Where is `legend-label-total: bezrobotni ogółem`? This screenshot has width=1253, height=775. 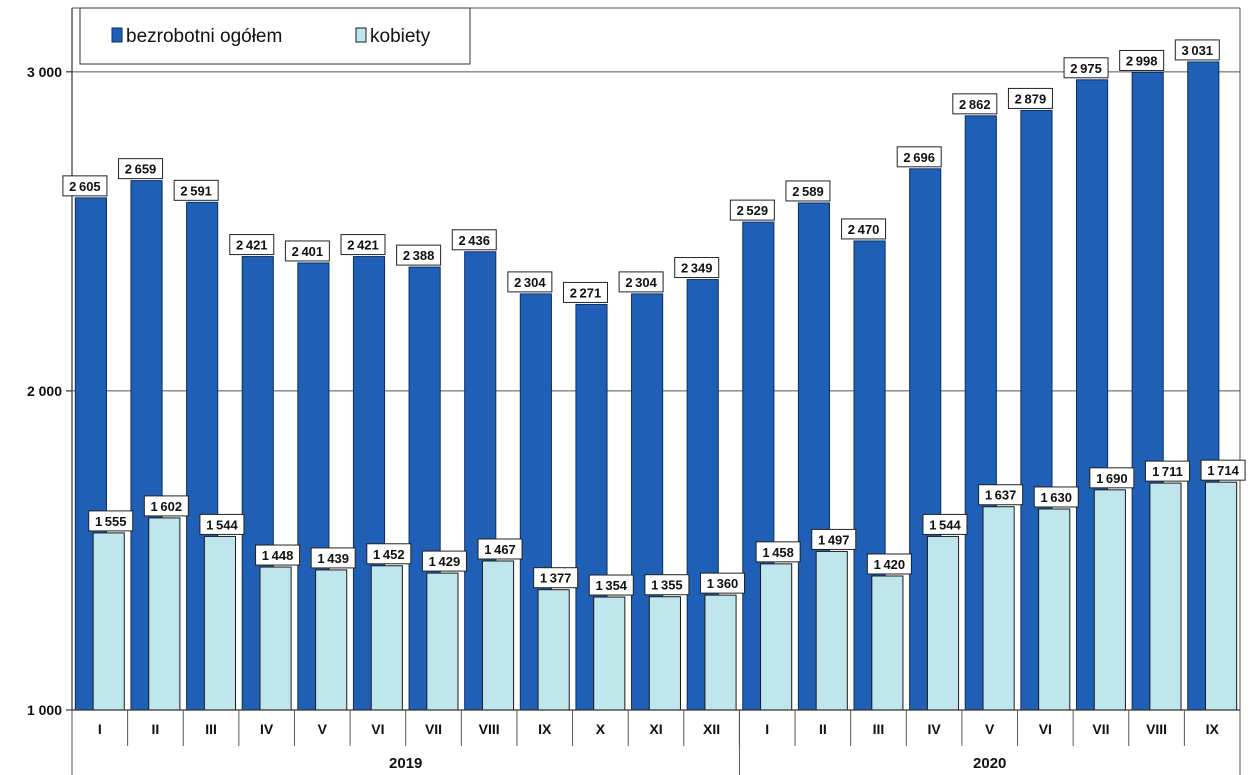
legend-label-total: bezrobotni ogółem is located at coordinates (204, 36).